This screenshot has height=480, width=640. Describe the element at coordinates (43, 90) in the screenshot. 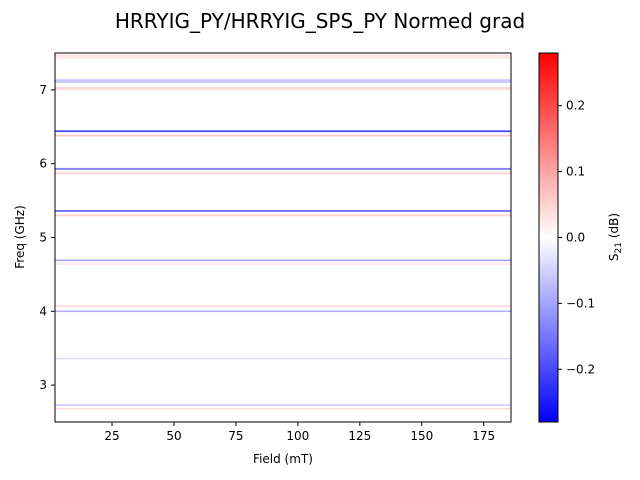

I see `y-tick-label: 7` at that location.